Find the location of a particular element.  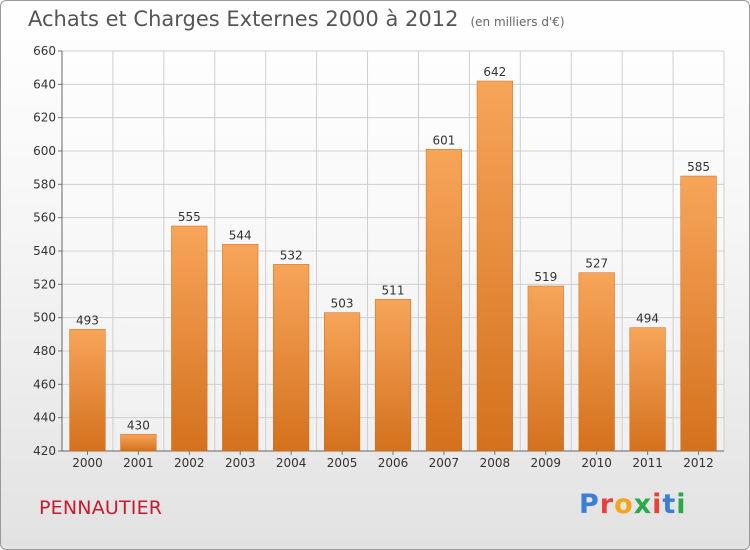

x-tick-label: 2008 is located at coordinates (495, 463).